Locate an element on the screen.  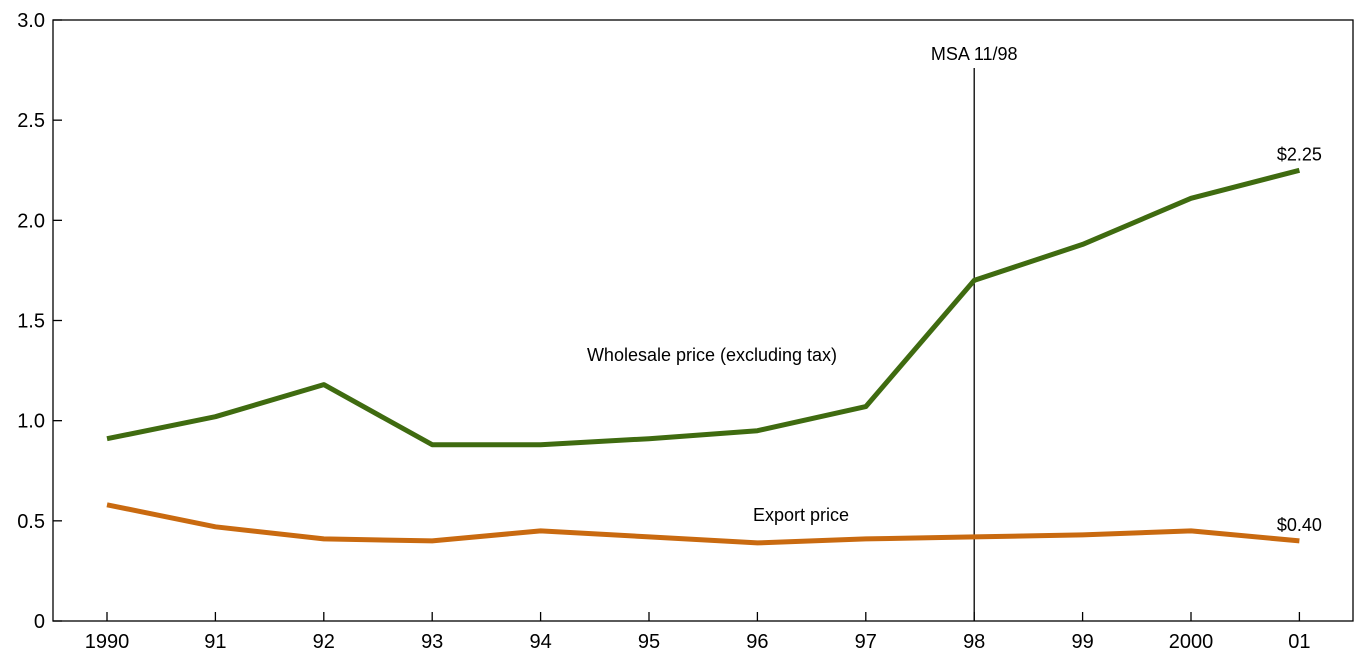
series-name-label: Export price is located at coordinates (801, 515).